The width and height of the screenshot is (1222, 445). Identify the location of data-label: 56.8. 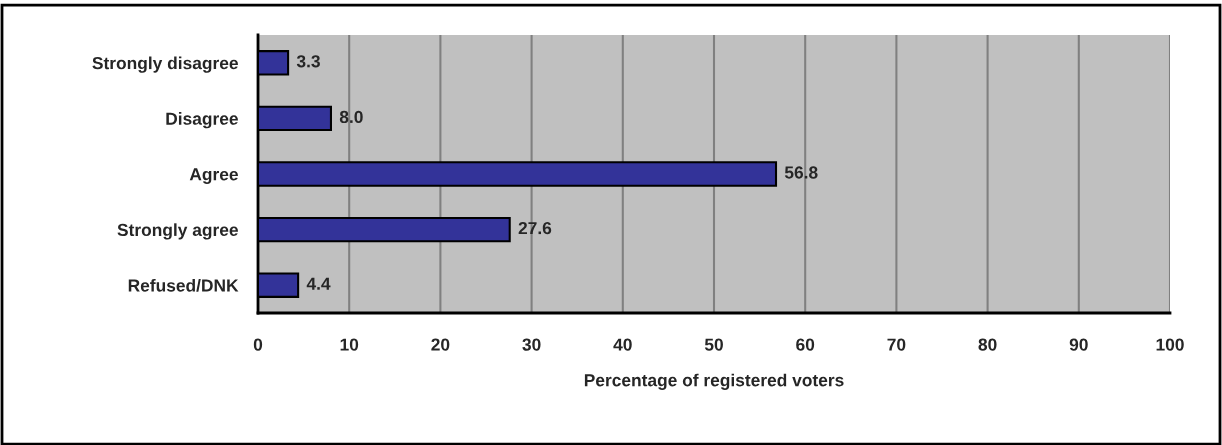
(801, 172).